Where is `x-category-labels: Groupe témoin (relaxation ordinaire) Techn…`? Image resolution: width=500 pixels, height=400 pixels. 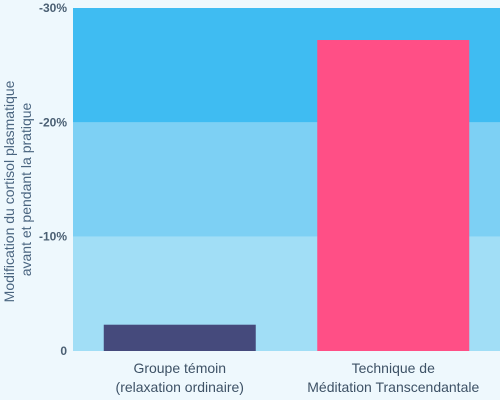
x-category-labels: Groupe témoin (relaxation ordinaire) Techn… is located at coordinates (298, 377).